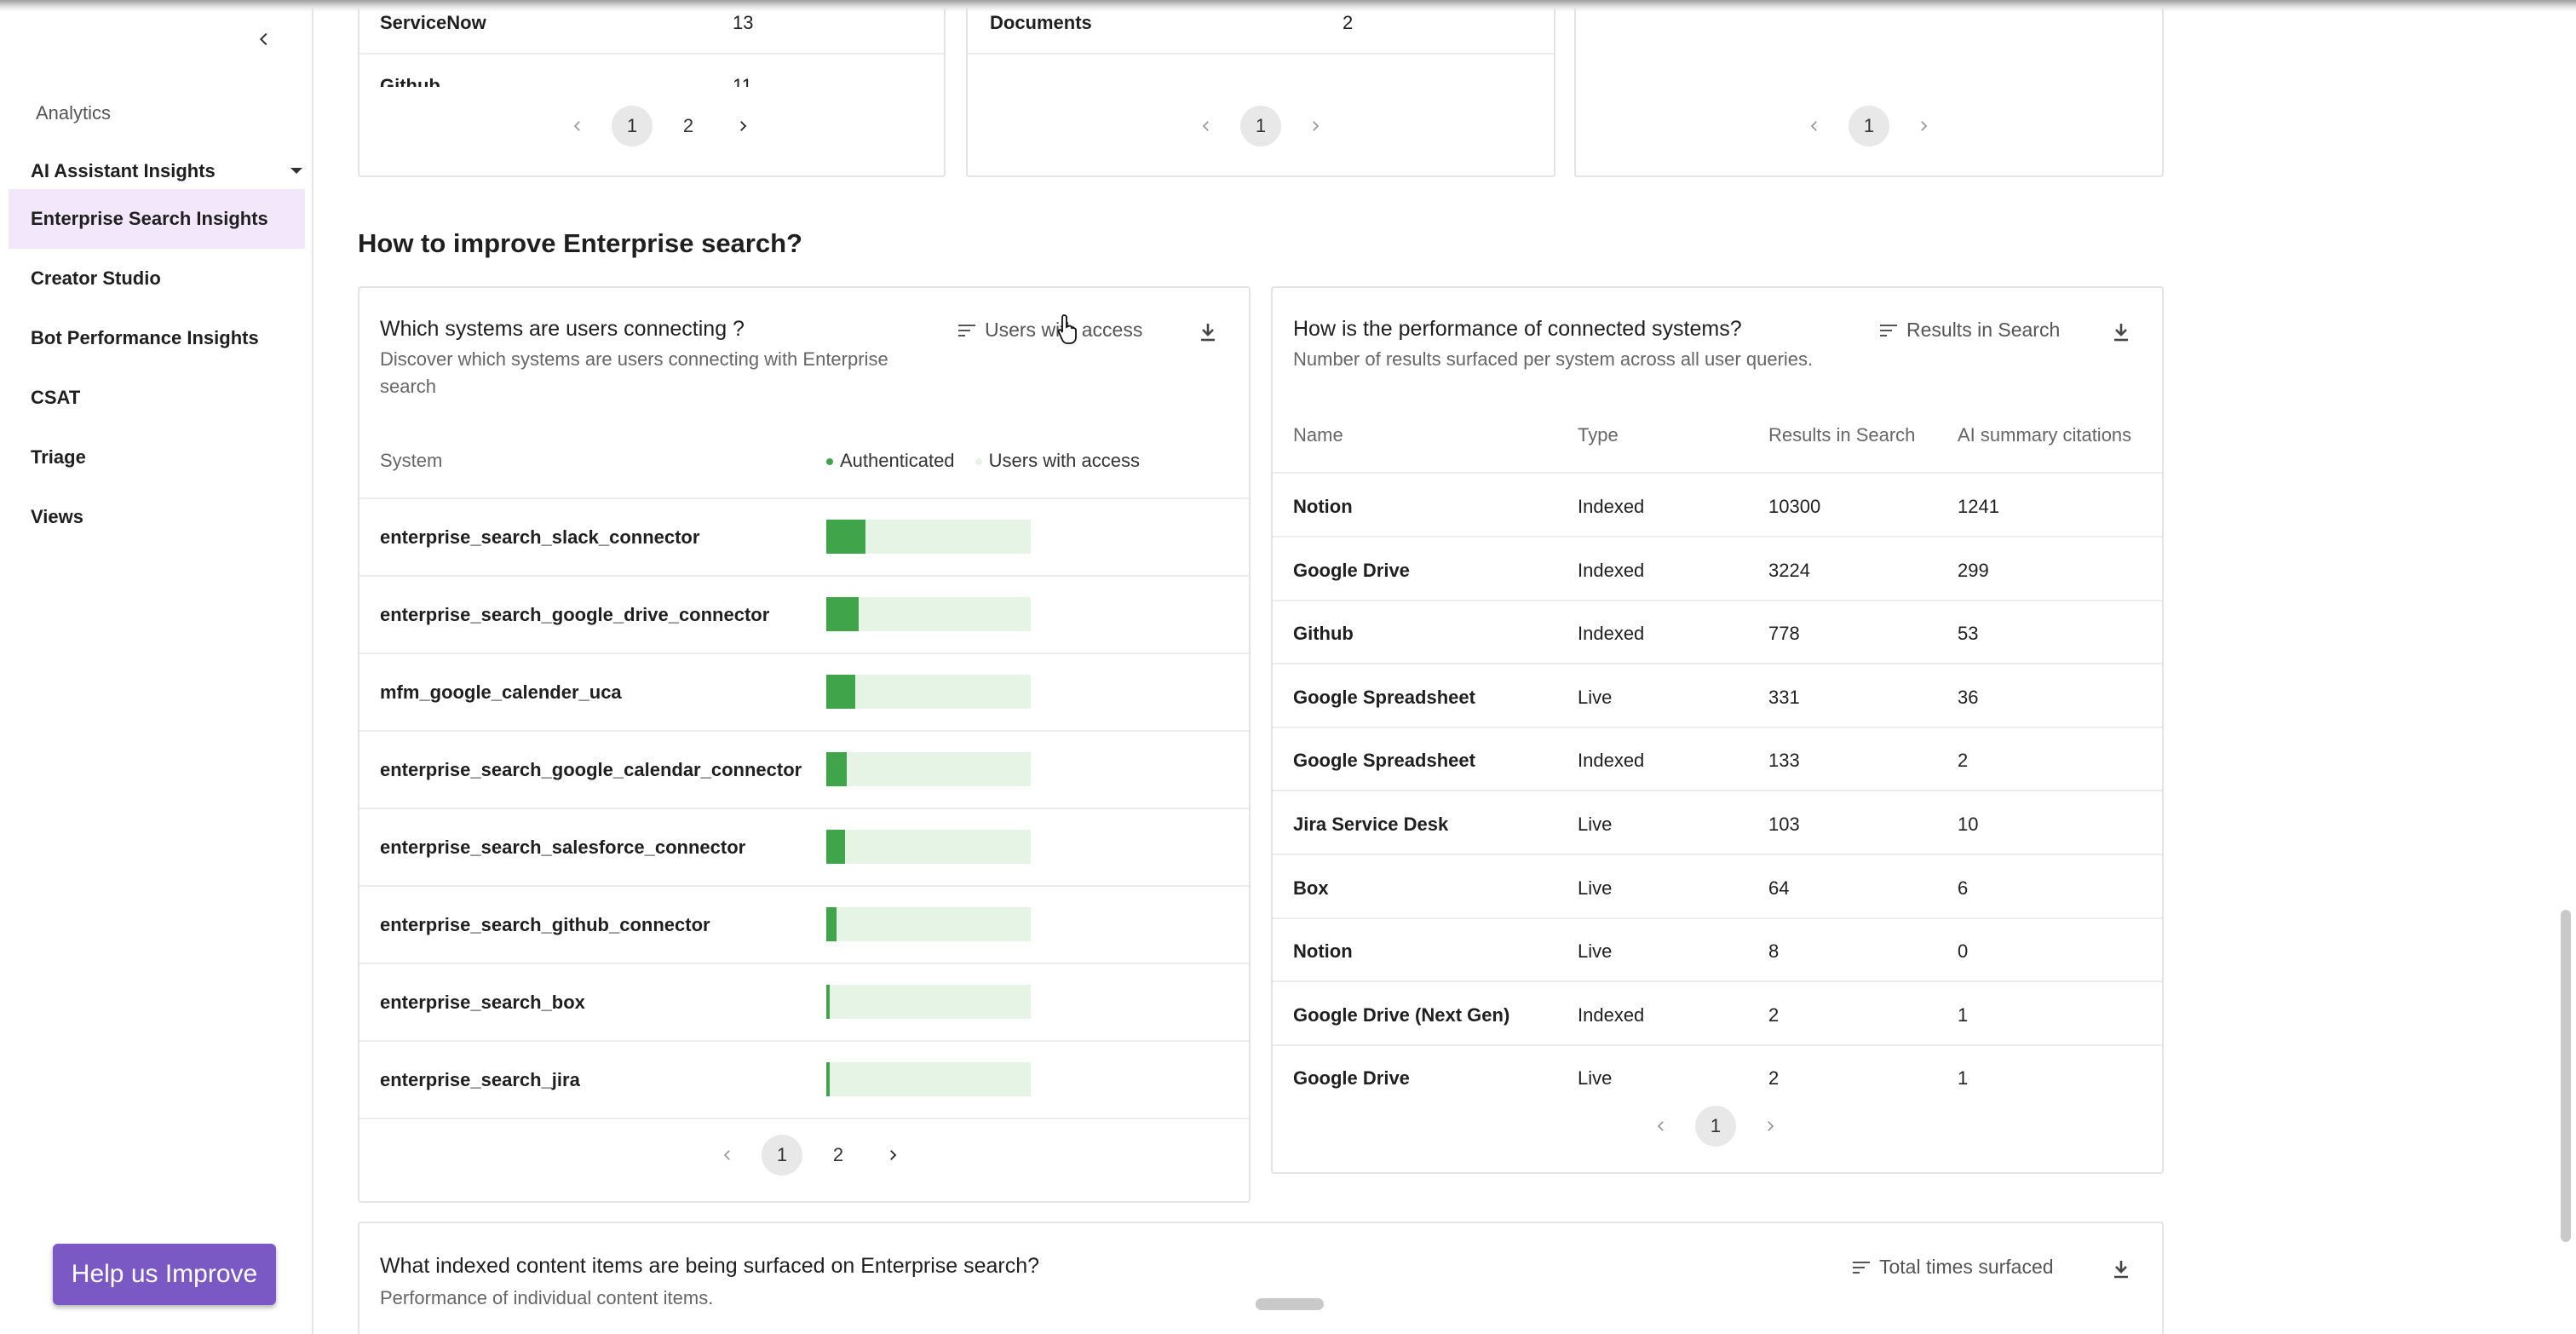  Describe the element at coordinates (1318, 435) in the screenshot. I see `column-header-name: Name` at that location.